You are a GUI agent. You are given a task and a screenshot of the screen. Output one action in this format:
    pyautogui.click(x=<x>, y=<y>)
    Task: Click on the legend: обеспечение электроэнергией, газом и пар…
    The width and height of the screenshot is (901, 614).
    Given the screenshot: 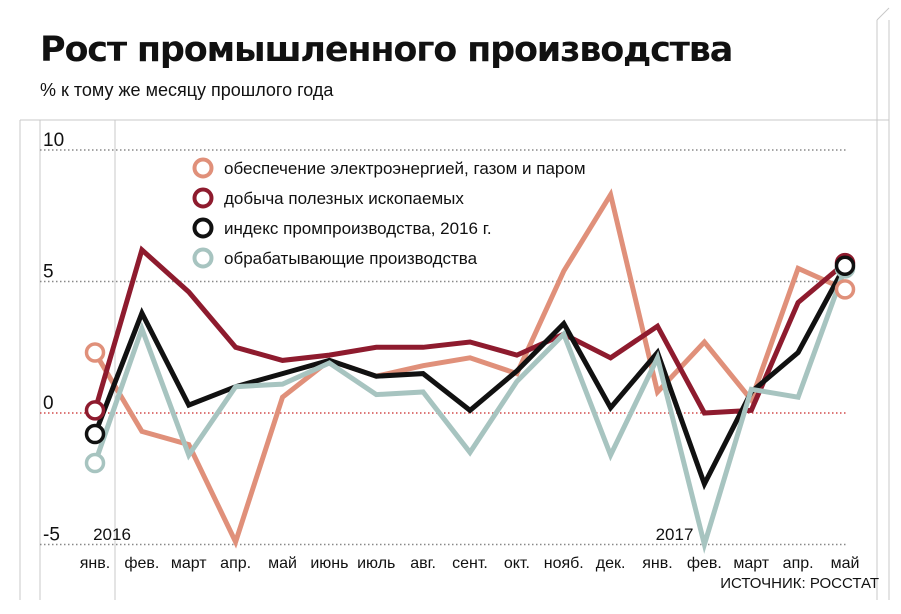 What is the action you would take?
    pyautogui.click(x=389, y=213)
    